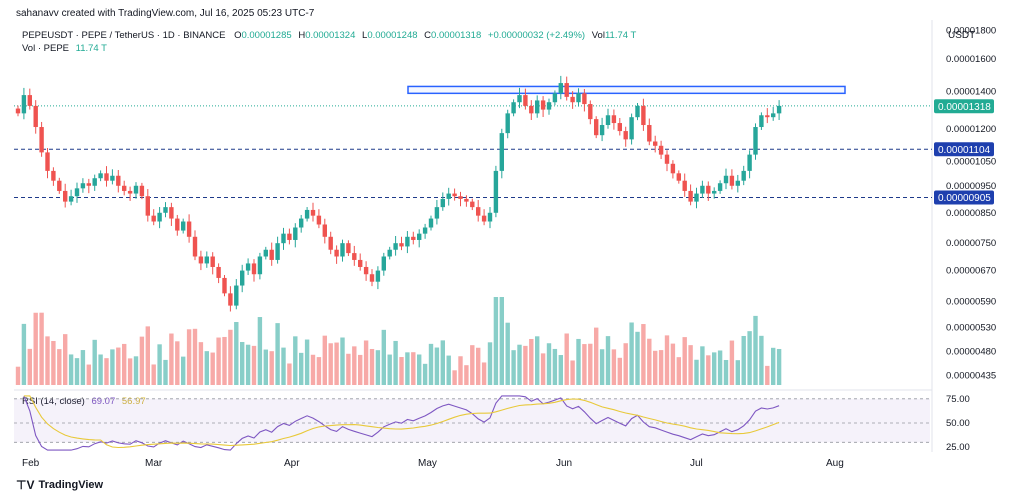 The width and height of the screenshot is (1024, 500). I want to click on x-tick-label: Feb, so click(31, 463).